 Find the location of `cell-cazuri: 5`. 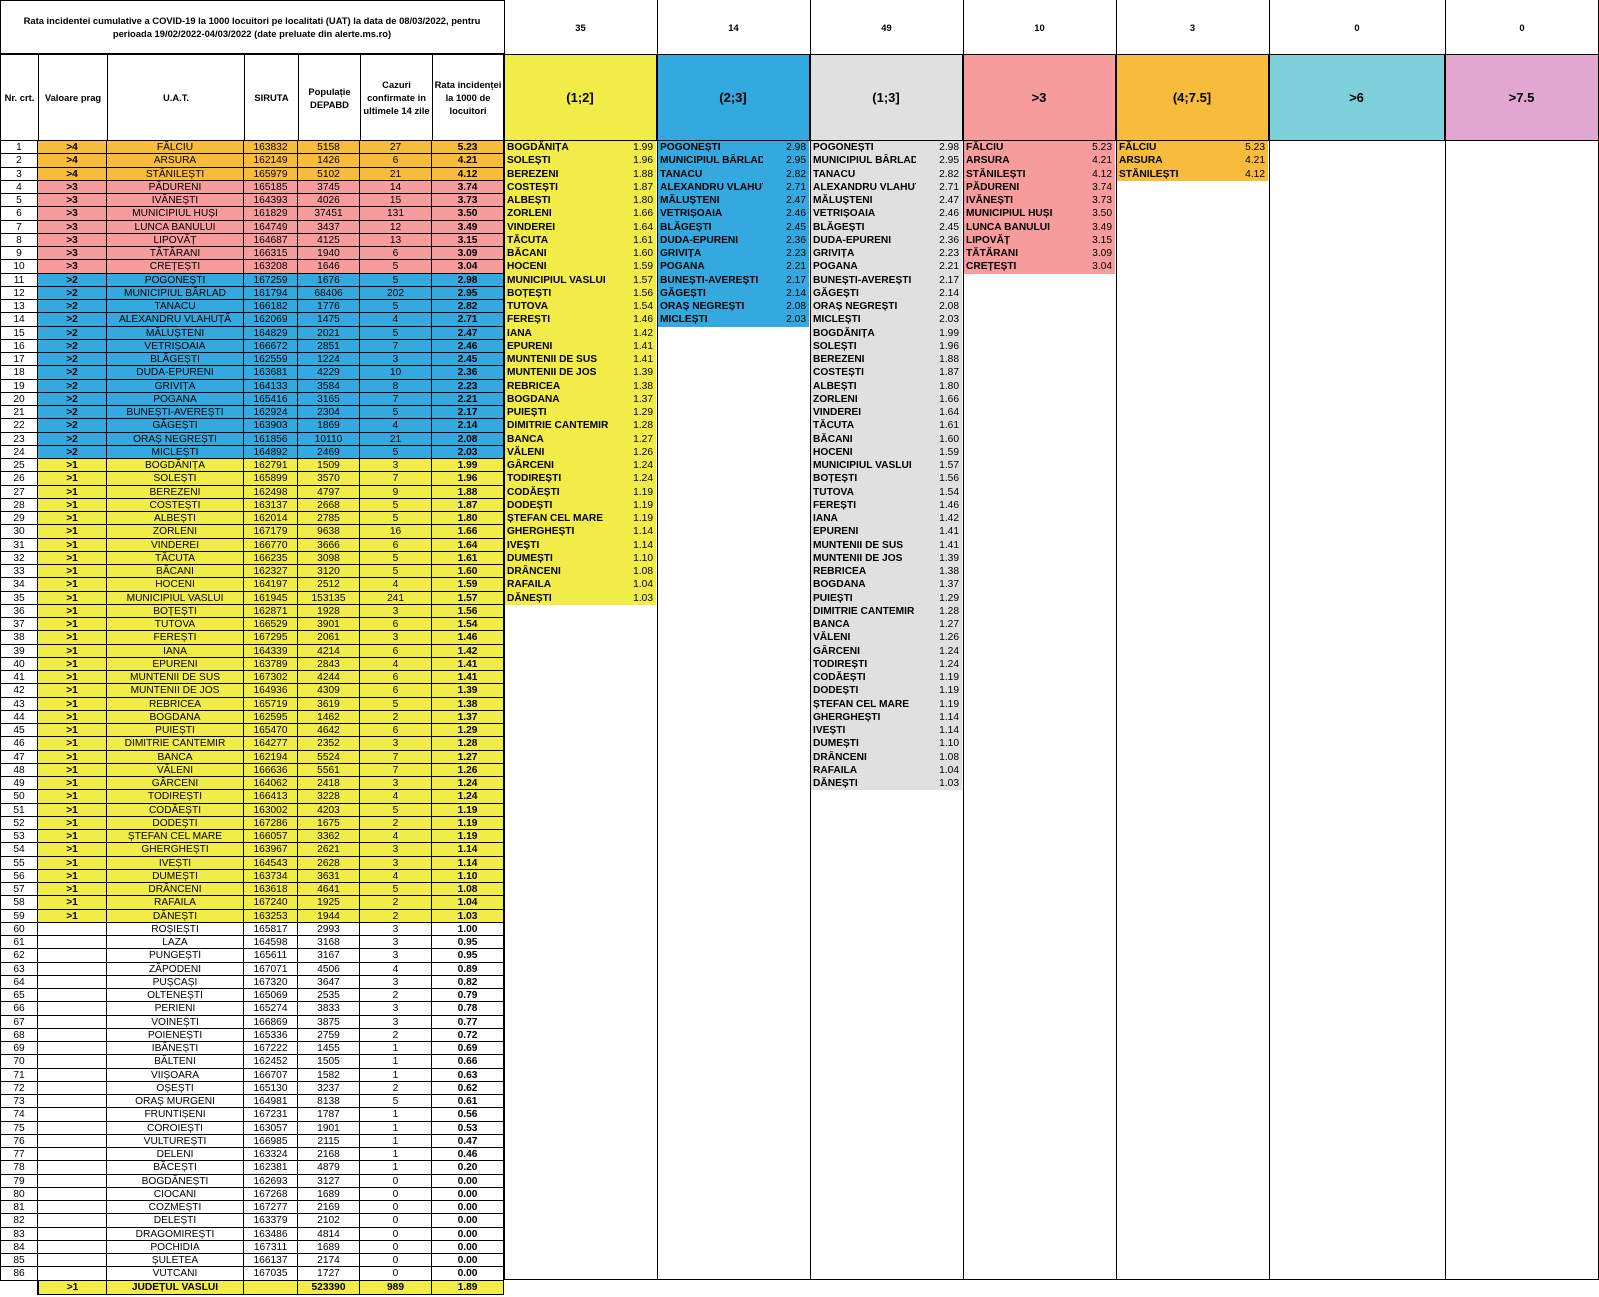

cell-cazuri: 5 is located at coordinates (396, 280).